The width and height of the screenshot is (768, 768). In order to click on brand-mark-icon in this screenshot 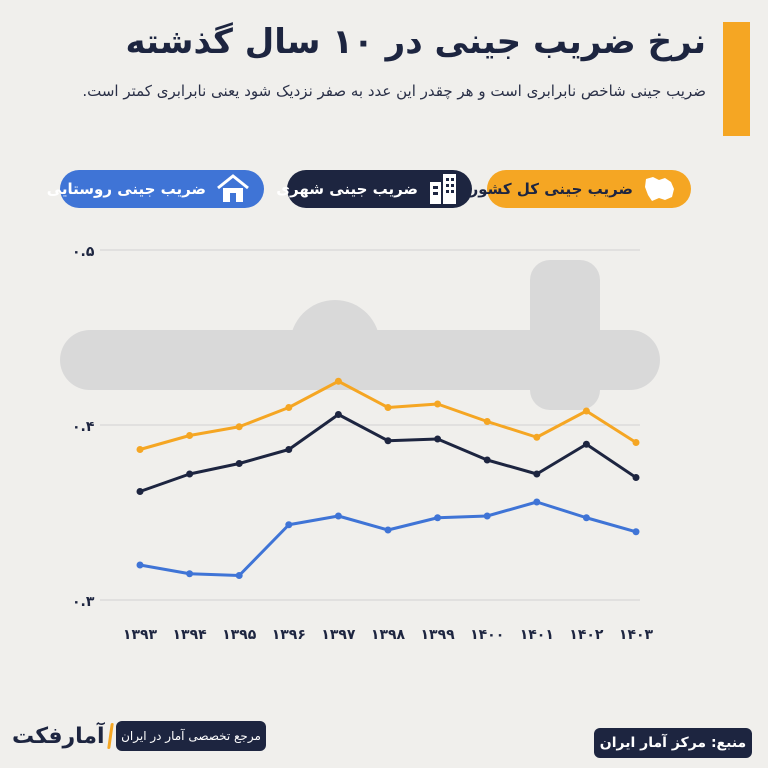, I will do `click(110, 736)`.